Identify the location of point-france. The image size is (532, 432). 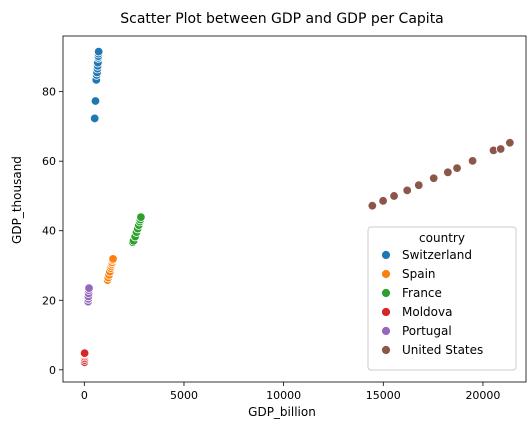
(141, 217).